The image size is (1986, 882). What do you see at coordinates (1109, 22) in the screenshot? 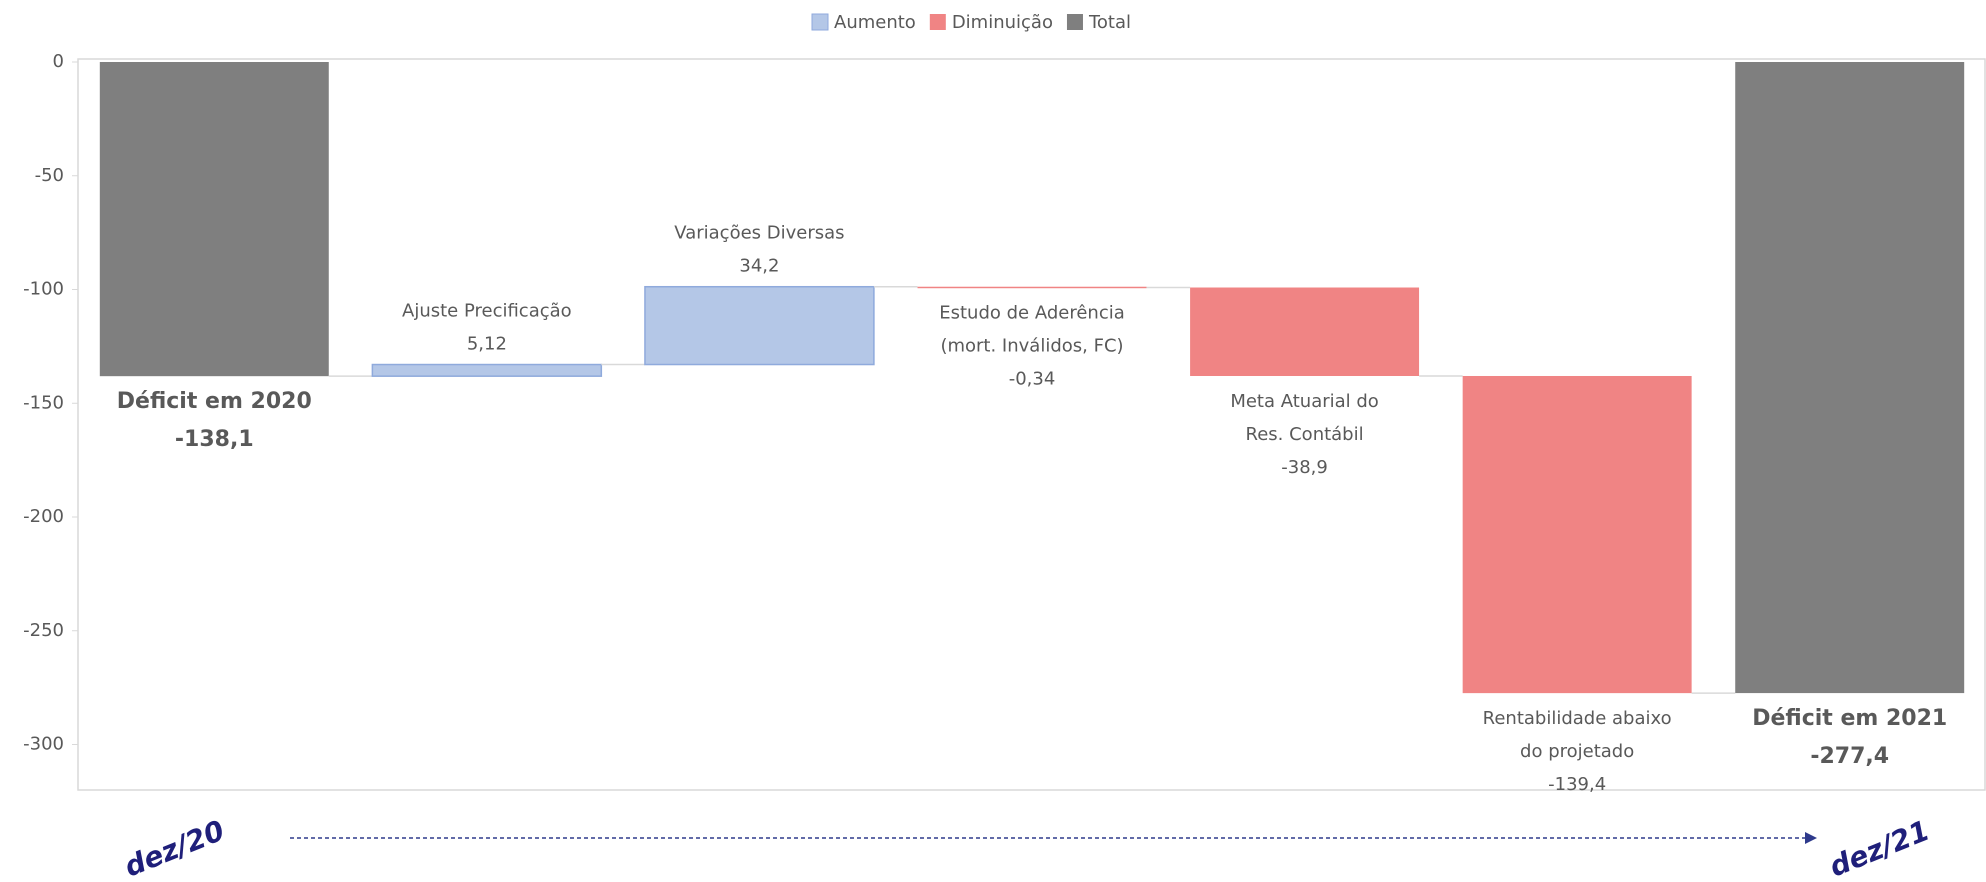
I see `legend-label: Total` at bounding box center [1109, 22].